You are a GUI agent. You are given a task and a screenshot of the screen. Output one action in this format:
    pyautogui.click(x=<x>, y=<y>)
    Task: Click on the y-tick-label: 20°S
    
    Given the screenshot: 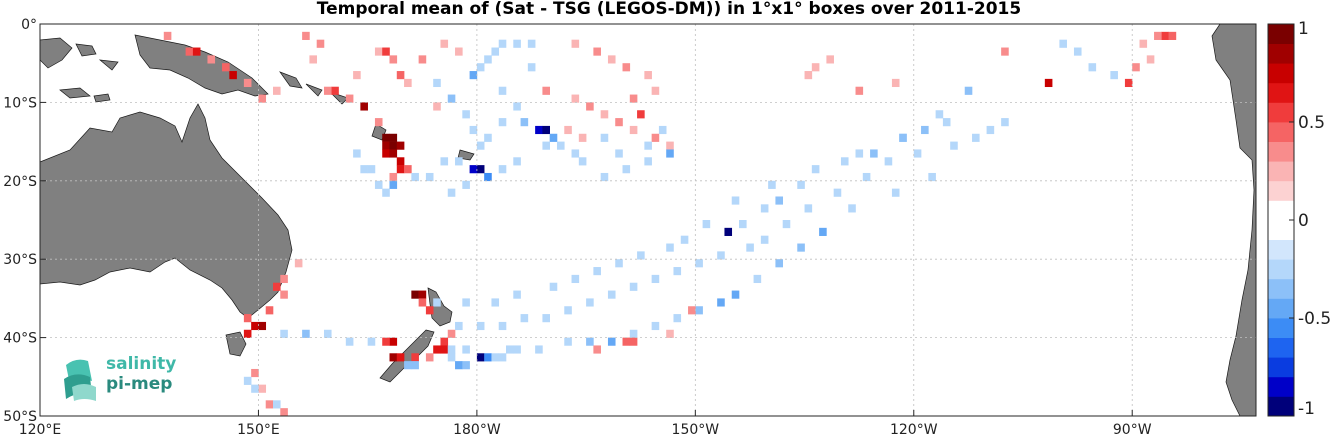 What is the action you would take?
    pyautogui.click(x=20, y=182)
    